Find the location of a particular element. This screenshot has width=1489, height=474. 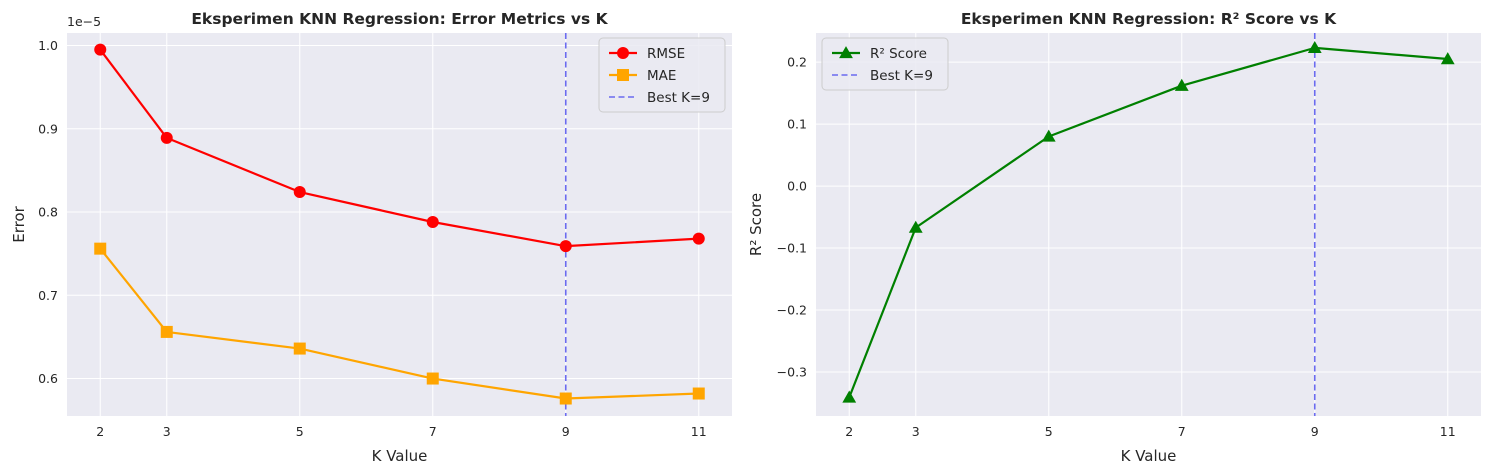

legend-label: MAE is located at coordinates (661, 76).